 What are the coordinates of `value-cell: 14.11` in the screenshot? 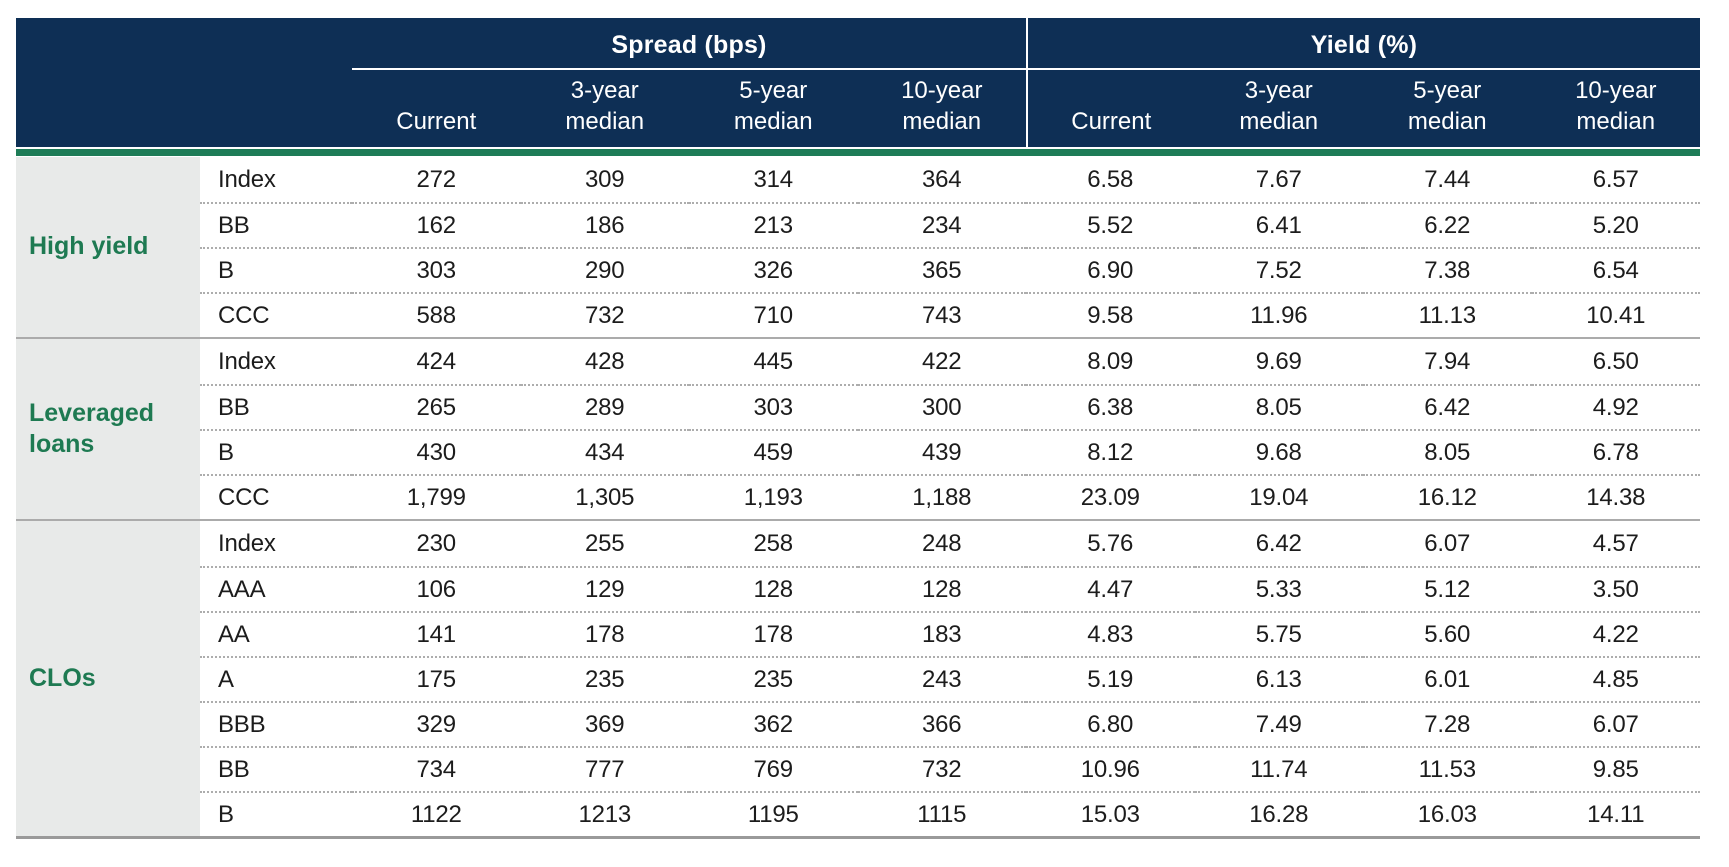 It's located at (1615, 813).